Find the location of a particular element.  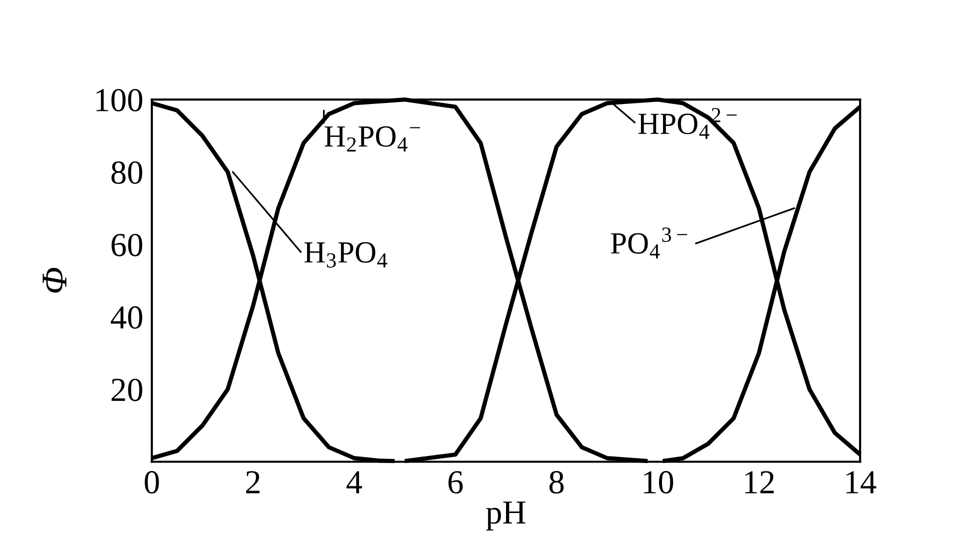

x-tick-label: 8 is located at coordinates (556, 482).